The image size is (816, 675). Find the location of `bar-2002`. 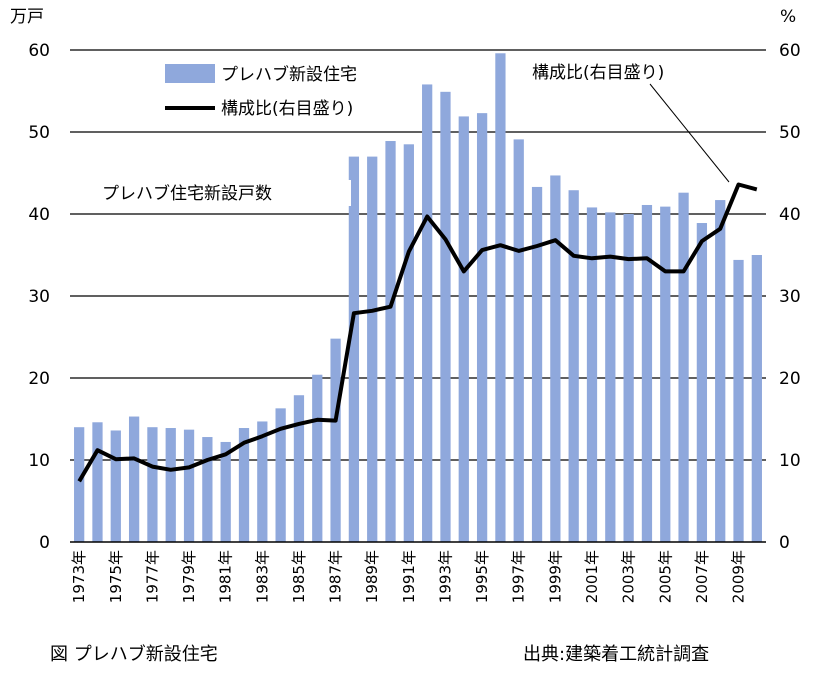

bar-2002 is located at coordinates (610, 377).